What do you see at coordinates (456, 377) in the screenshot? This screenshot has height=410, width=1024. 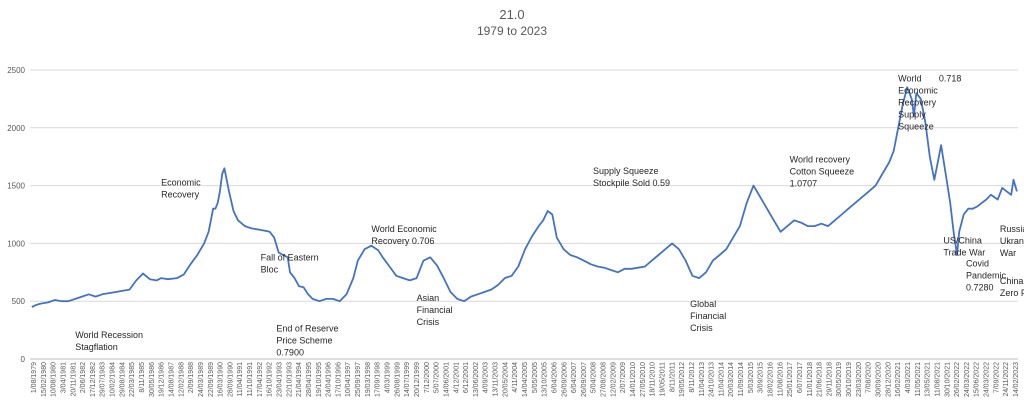 I see `x-tick-label: 4/12/2001` at bounding box center [456, 377].